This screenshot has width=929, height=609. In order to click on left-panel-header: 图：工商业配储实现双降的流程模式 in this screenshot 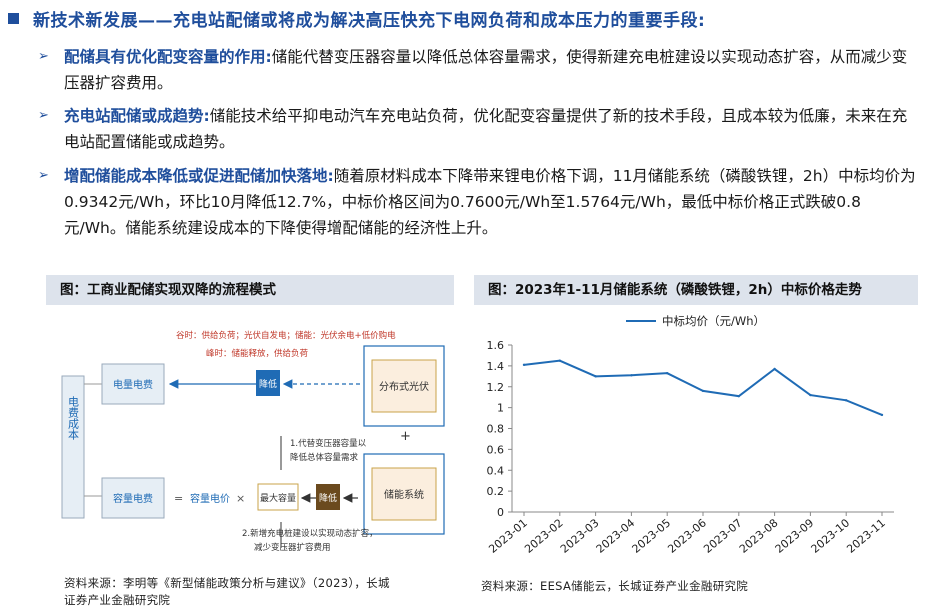, I will do `click(250, 290)`.